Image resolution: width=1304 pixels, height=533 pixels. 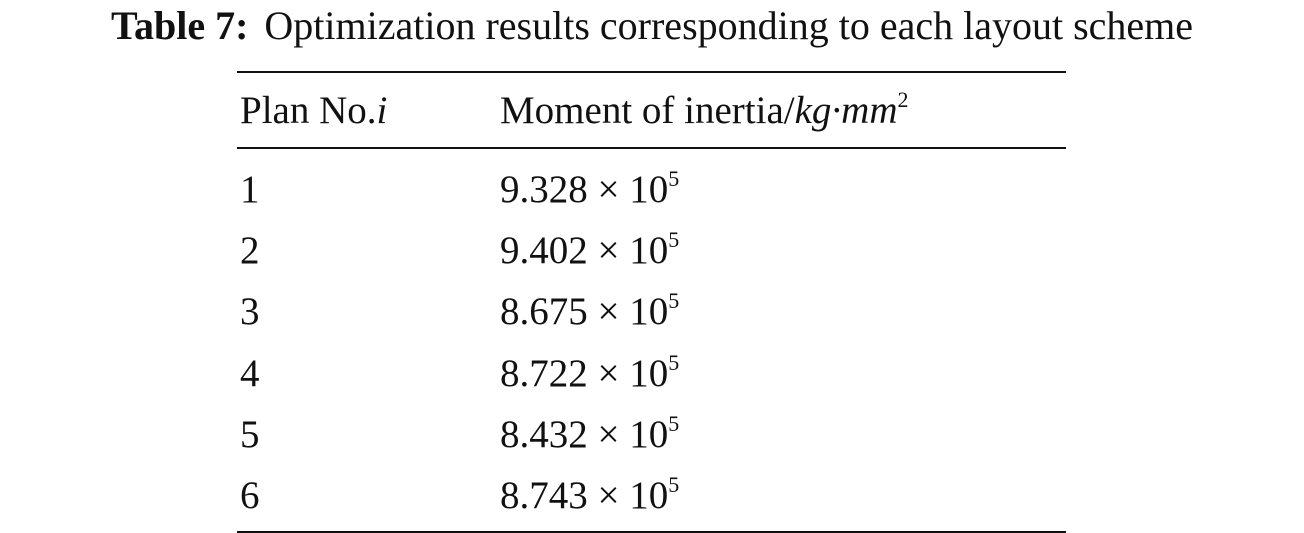 What do you see at coordinates (250, 312) in the screenshot?
I see `plan-cell: 3` at bounding box center [250, 312].